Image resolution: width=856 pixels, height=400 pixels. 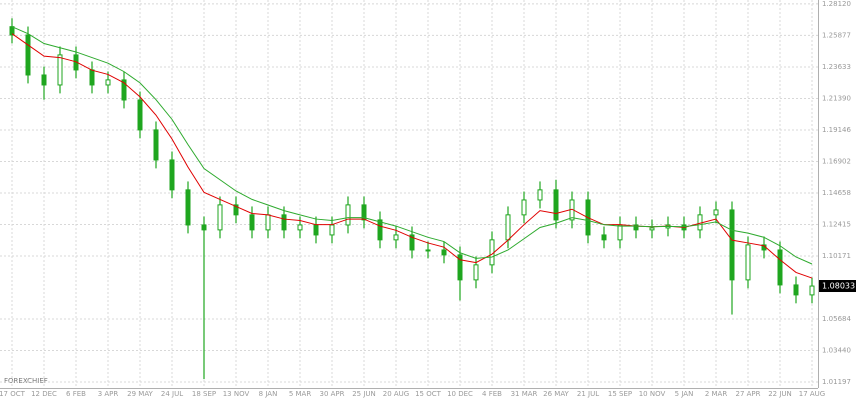 I want to click on x-tick-label: 29 MAY, so click(x=140, y=394).